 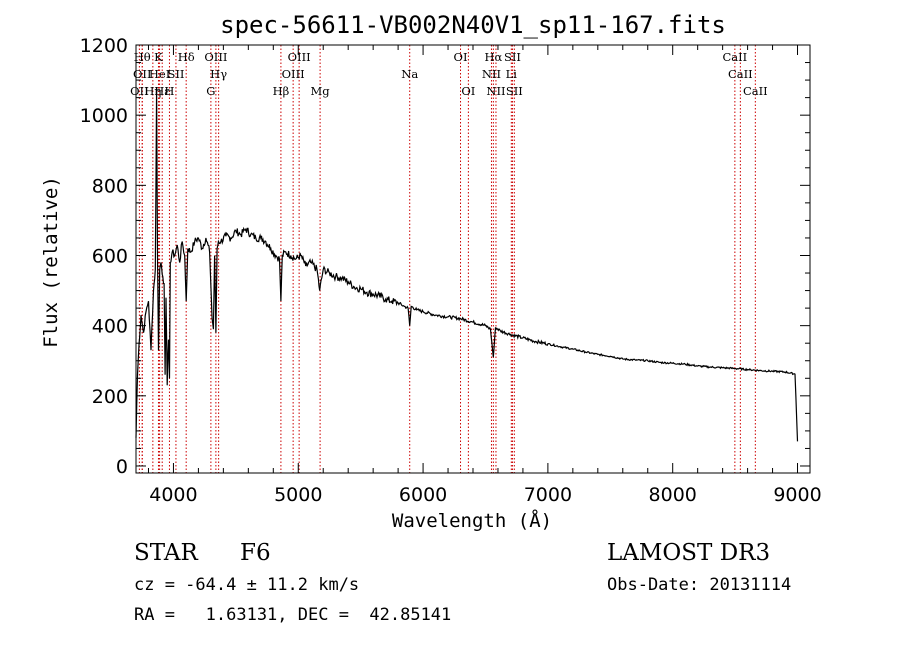 I want to click on line-marker-label: Hθ, so click(x=142, y=57).